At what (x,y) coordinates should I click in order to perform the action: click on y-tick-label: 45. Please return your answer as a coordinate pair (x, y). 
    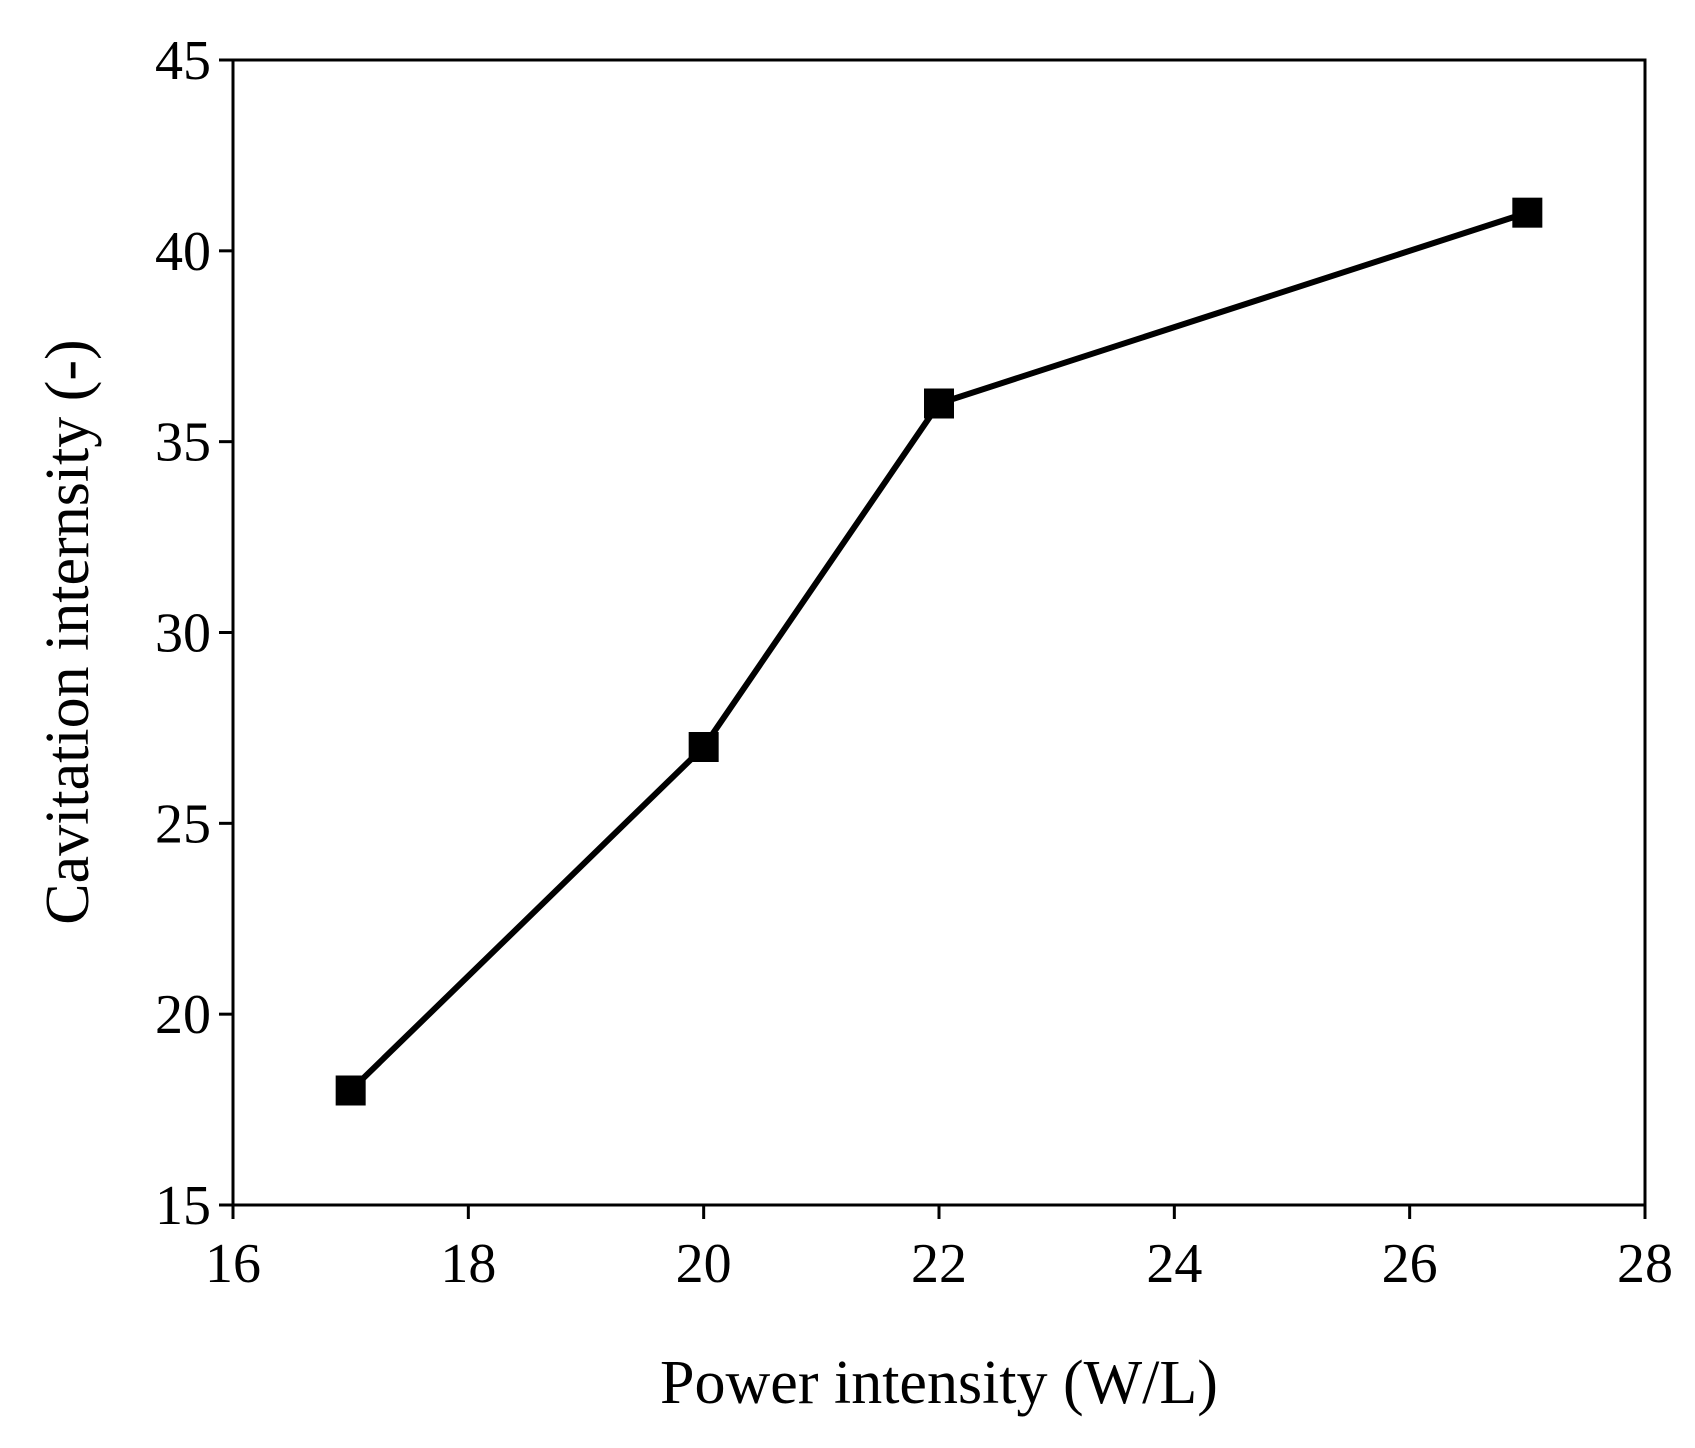
    Looking at the image, I should click on (183, 61).